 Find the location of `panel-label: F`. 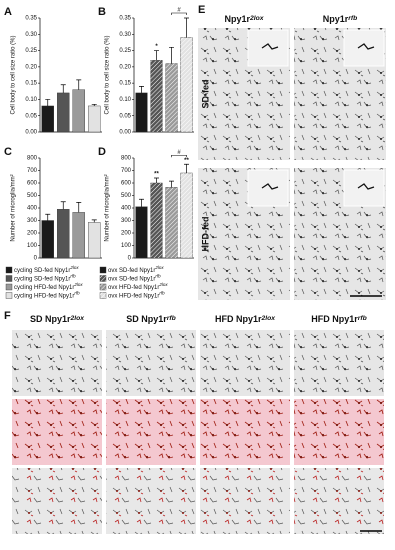

panel-label: F is located at coordinates (7, 316).